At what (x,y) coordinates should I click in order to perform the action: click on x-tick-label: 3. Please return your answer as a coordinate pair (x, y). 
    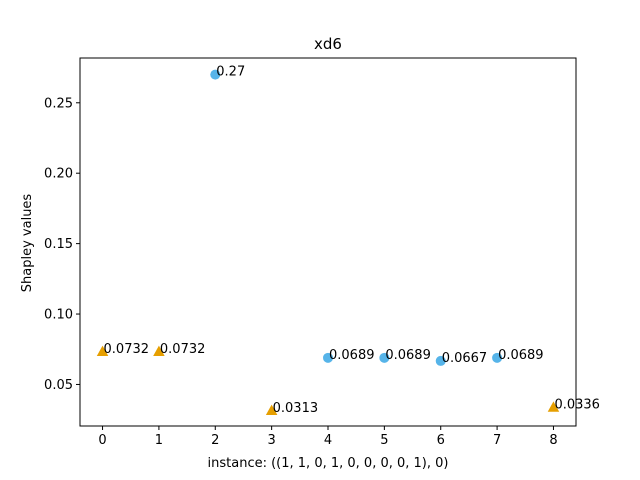
    Looking at the image, I should click on (271, 440).